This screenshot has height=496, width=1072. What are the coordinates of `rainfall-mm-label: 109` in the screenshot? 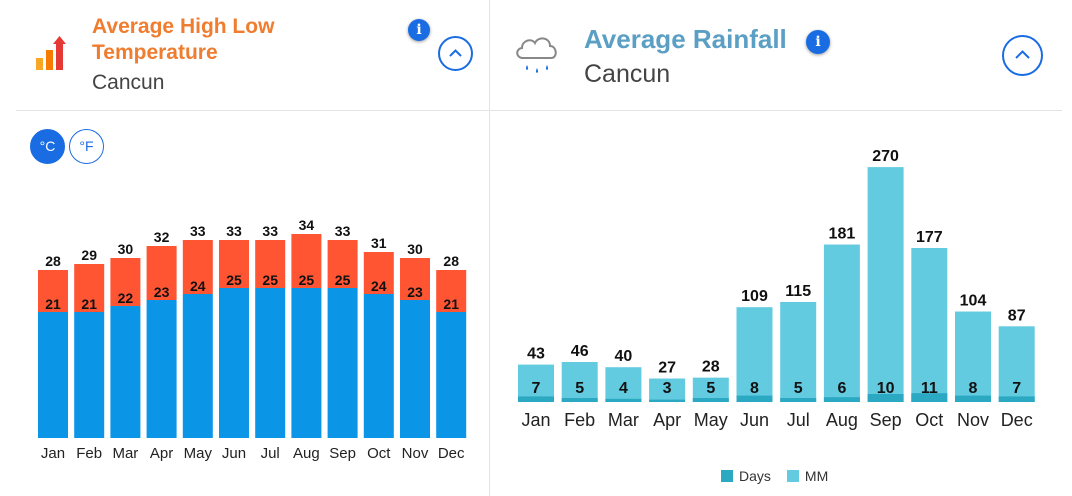 It's located at (754, 296).